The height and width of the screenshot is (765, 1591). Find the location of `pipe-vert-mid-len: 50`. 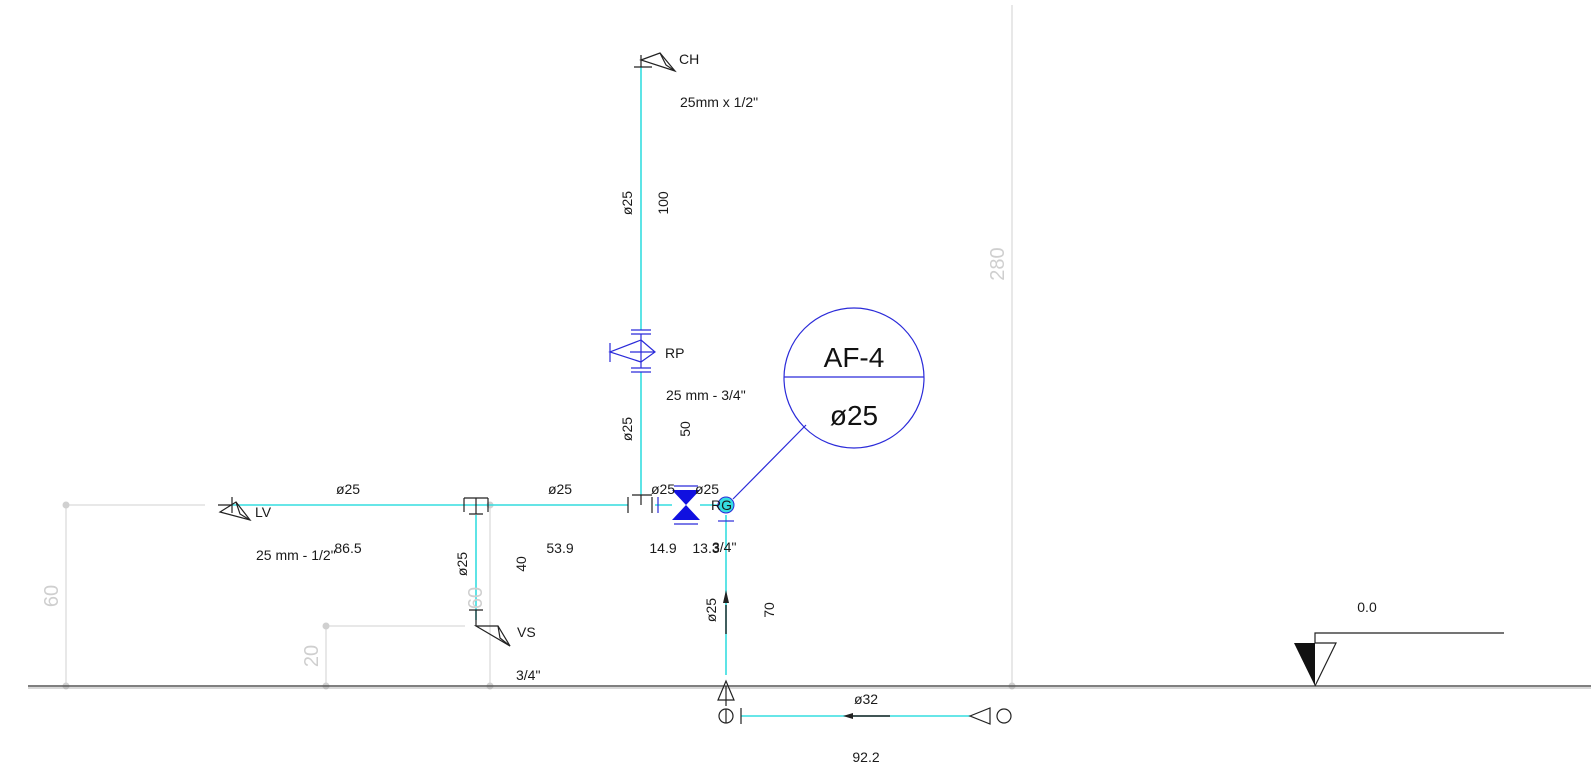

pipe-vert-mid-len: 50 is located at coordinates (685, 429).